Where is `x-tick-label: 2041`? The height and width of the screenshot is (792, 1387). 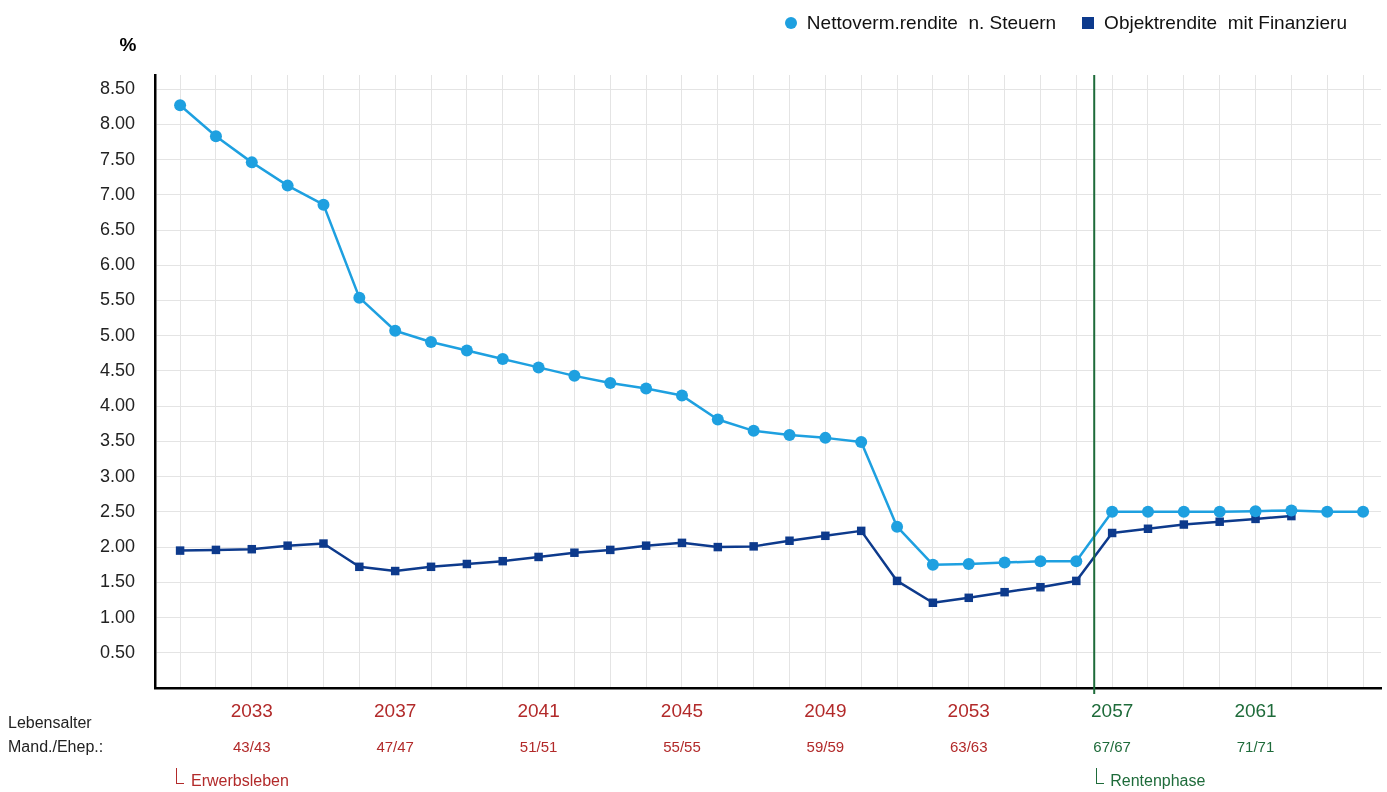 x-tick-label: 2041 is located at coordinates (538, 710).